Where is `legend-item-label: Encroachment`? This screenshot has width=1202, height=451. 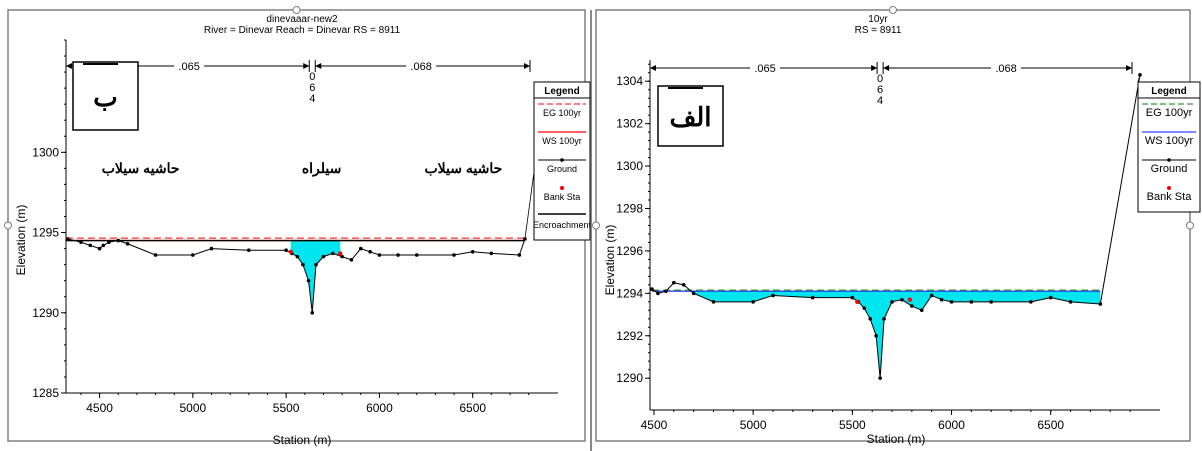 legend-item-label: Encroachment is located at coordinates (562, 225).